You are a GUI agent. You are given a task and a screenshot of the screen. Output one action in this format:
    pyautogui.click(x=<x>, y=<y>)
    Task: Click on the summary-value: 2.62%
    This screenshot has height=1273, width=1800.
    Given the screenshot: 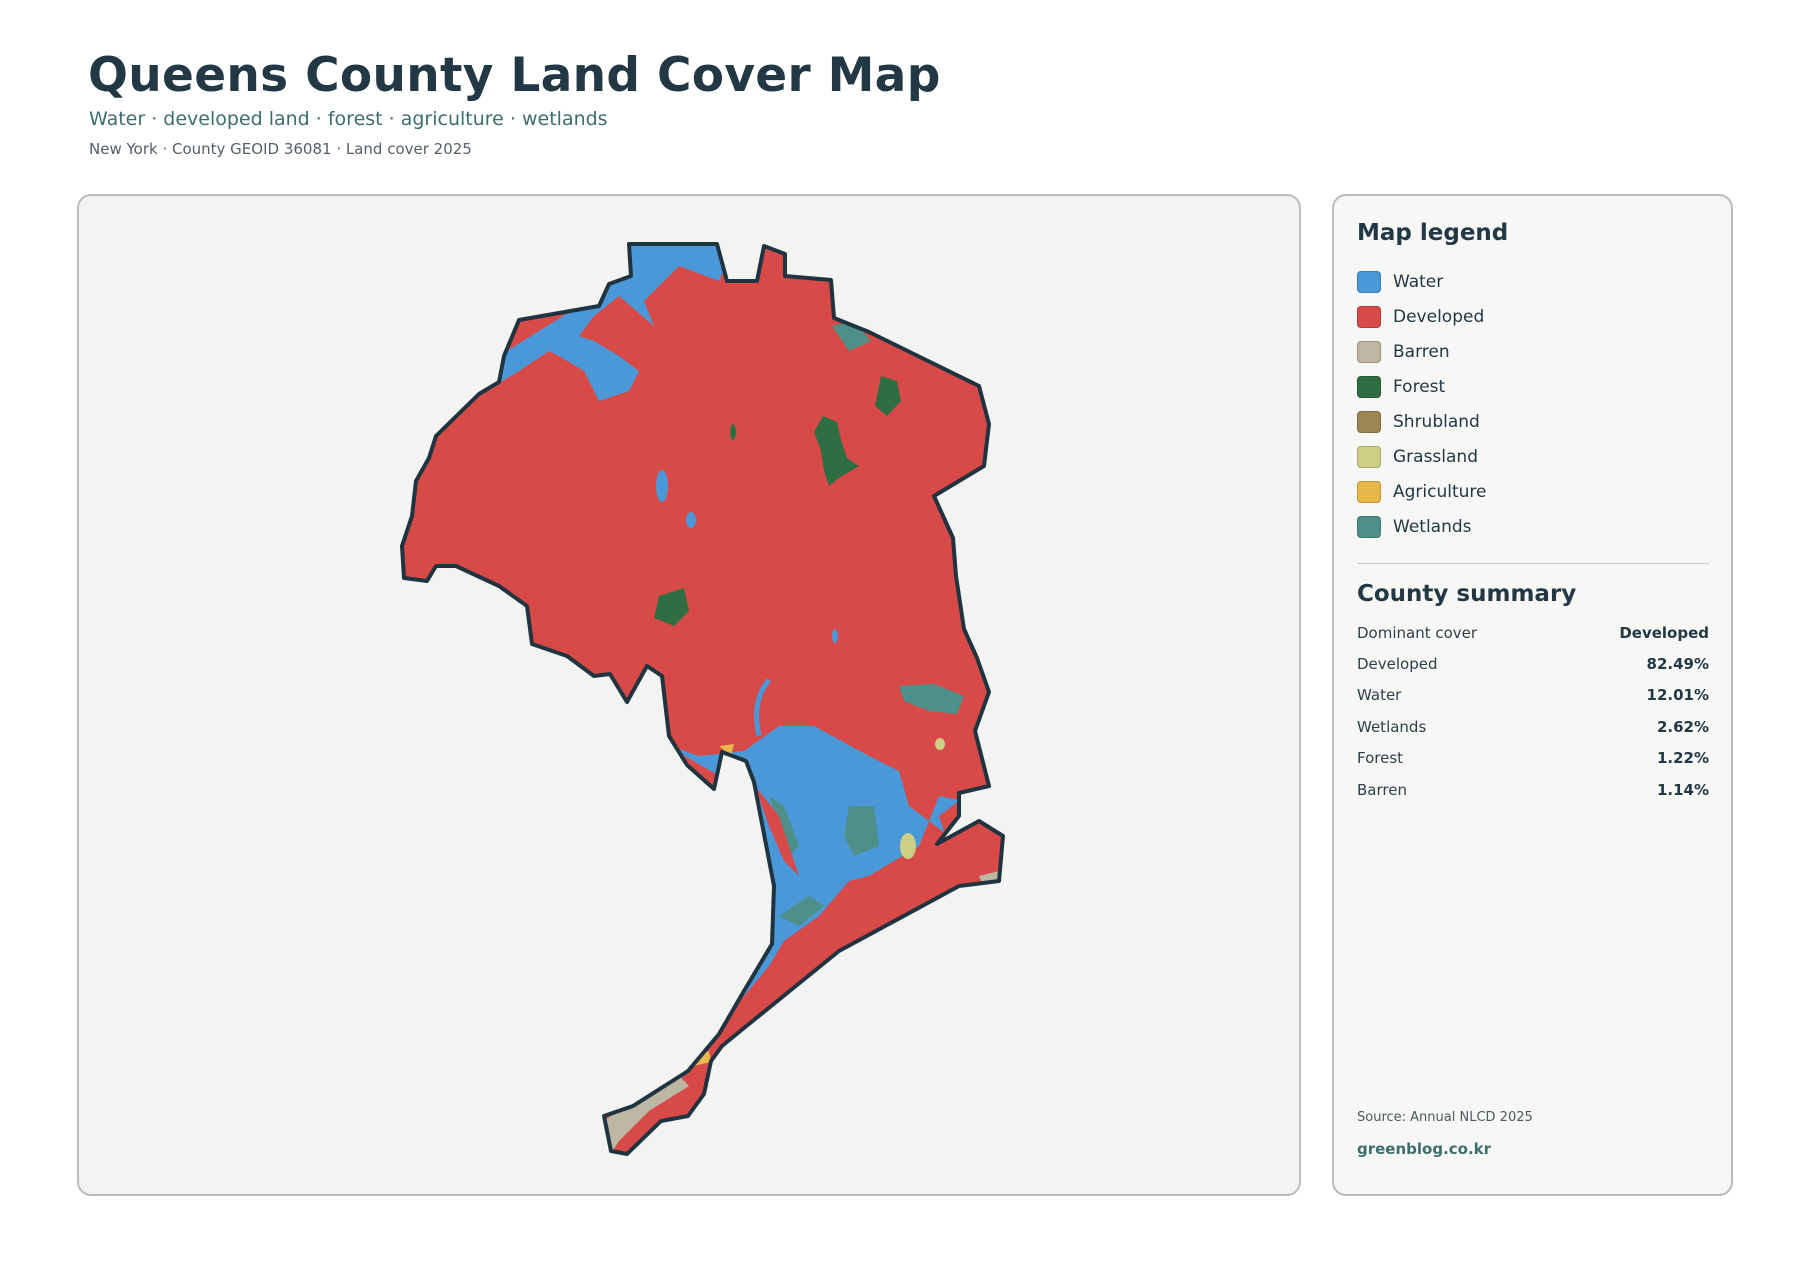 What is the action you would take?
    pyautogui.click(x=1682, y=726)
    